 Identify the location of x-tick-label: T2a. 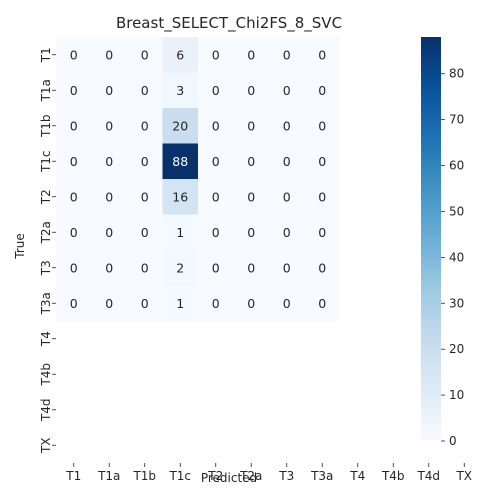
(250, 476).